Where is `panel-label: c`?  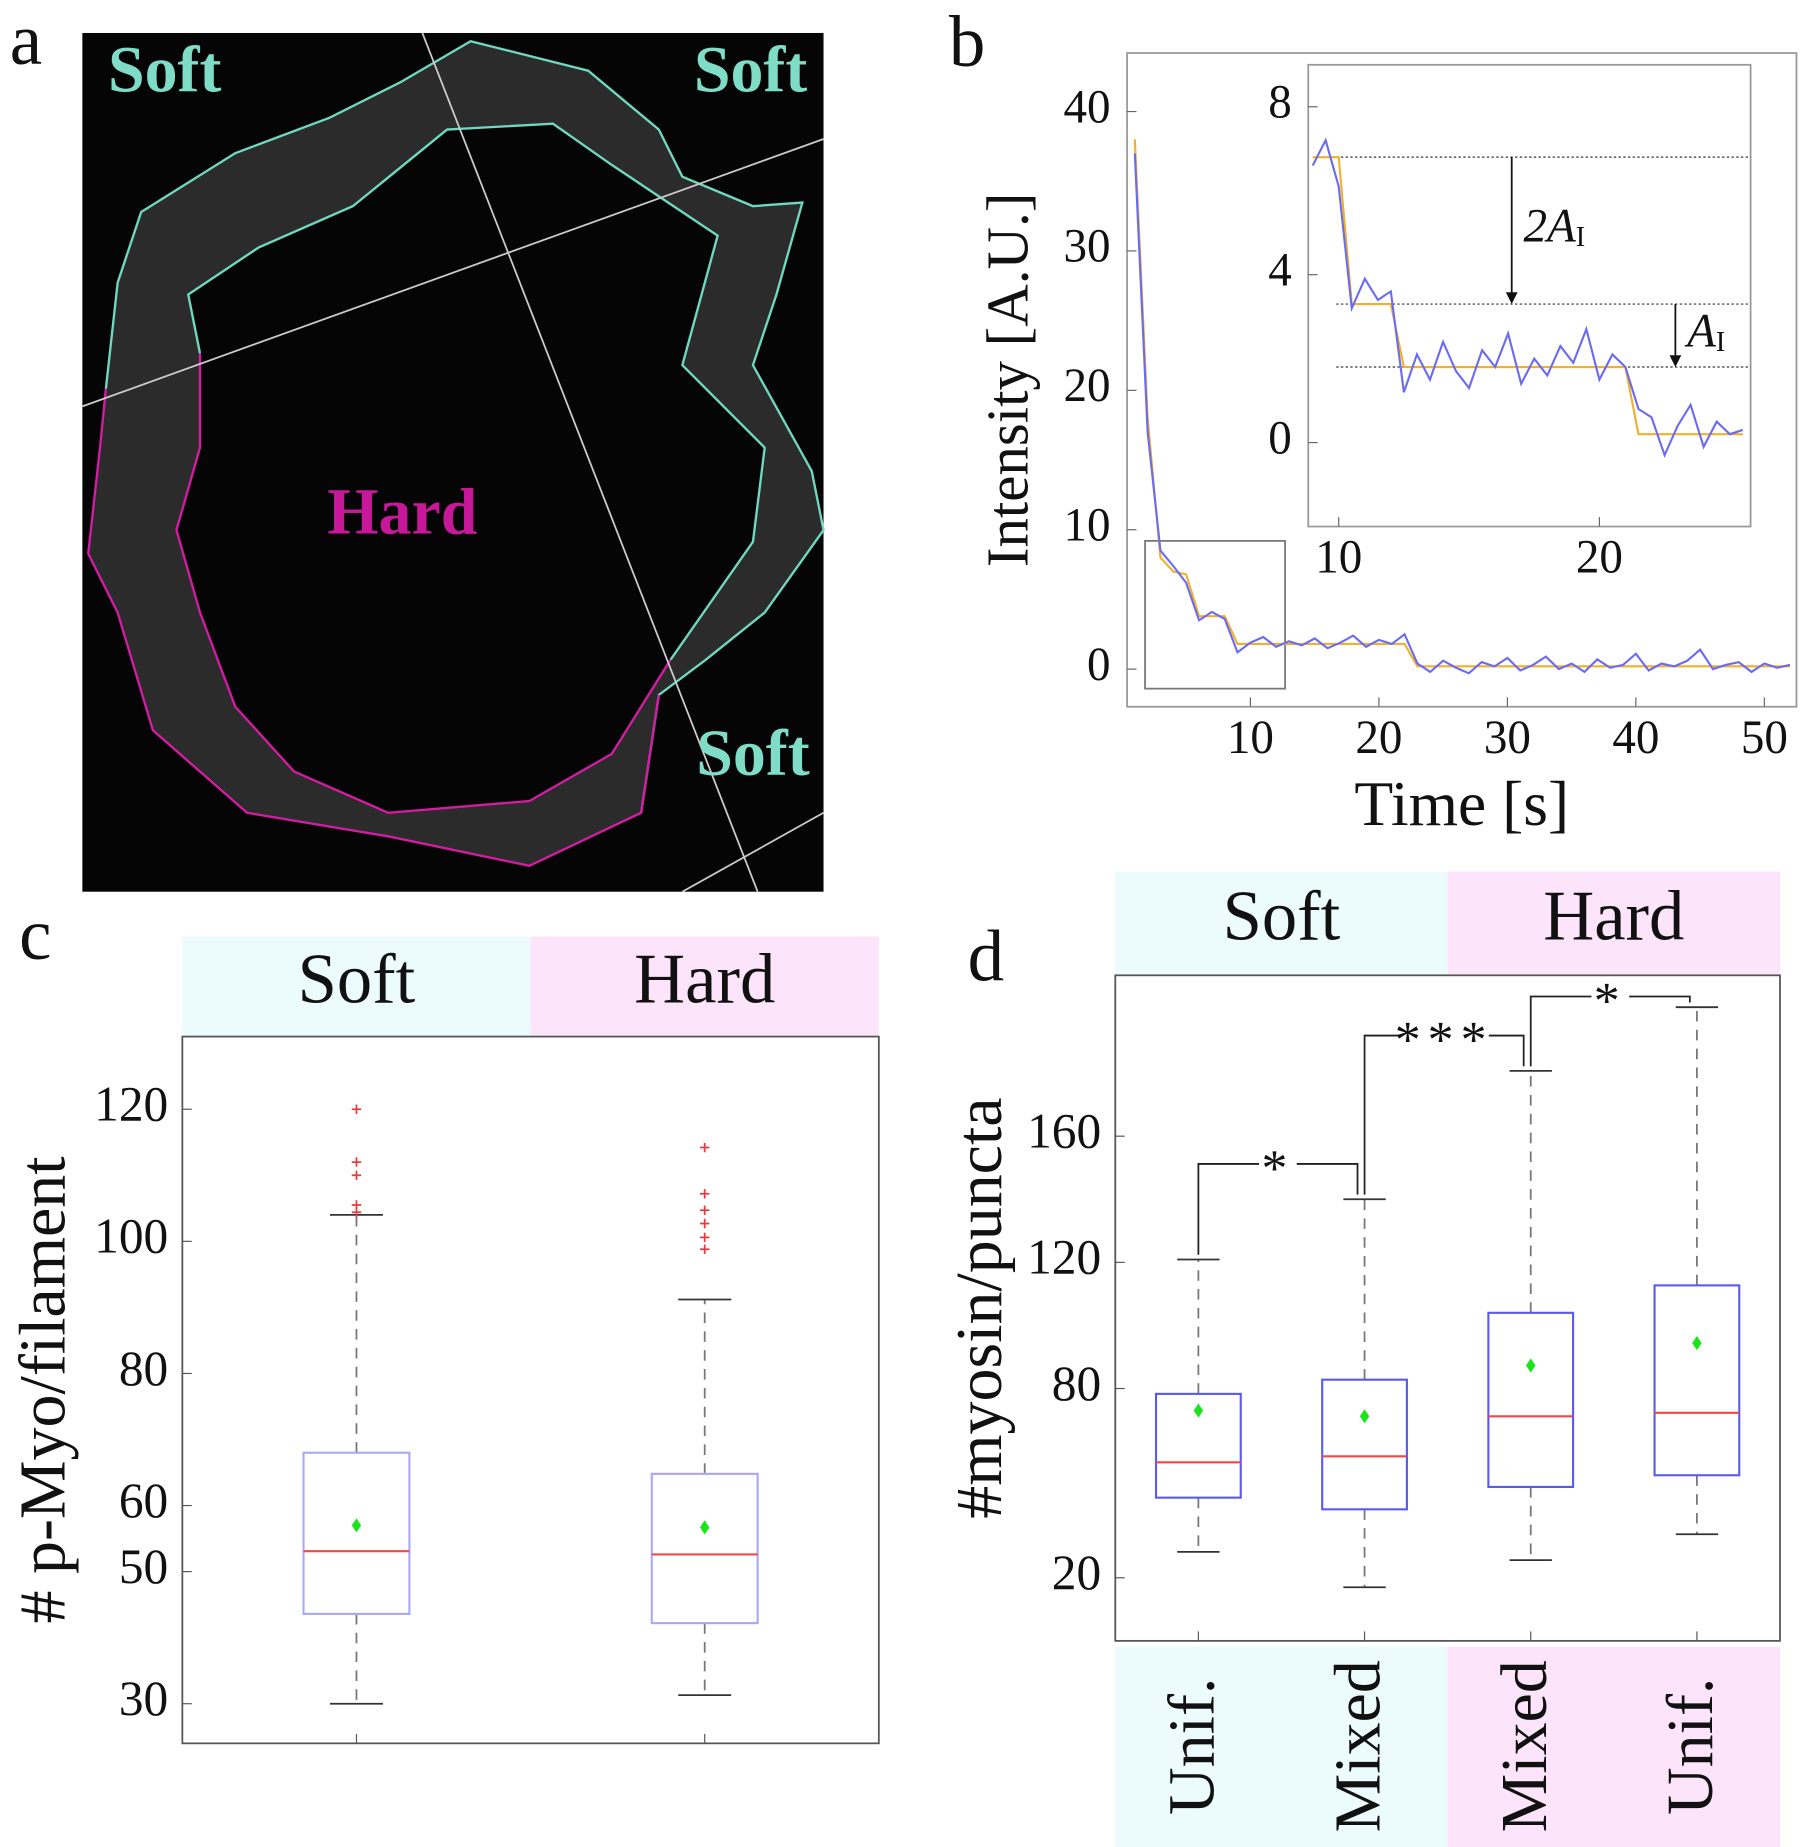 panel-label: c is located at coordinates (35, 934).